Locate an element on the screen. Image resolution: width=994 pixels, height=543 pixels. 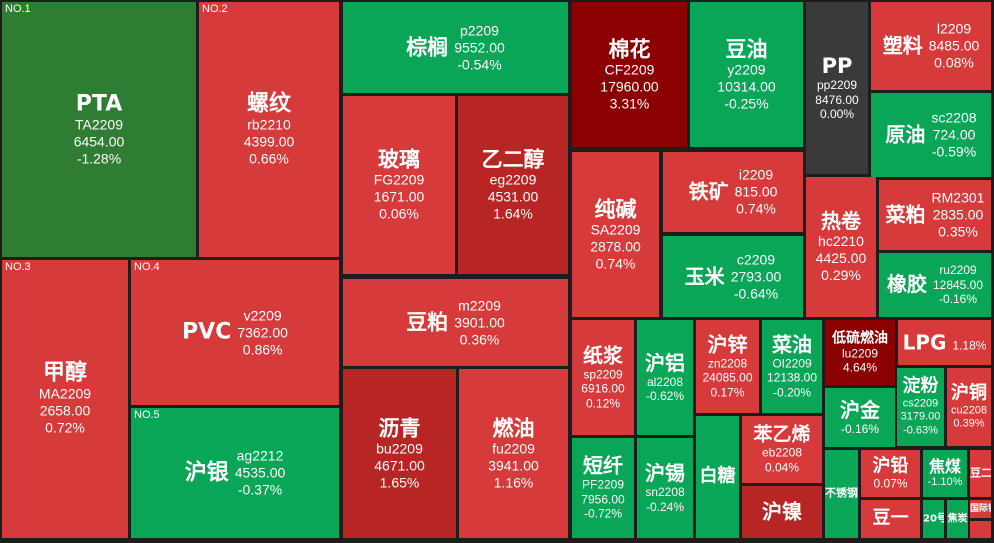
tile-i2209: 铁矿 i2209 815.00 0.74% is located at coordinates (733, 192).